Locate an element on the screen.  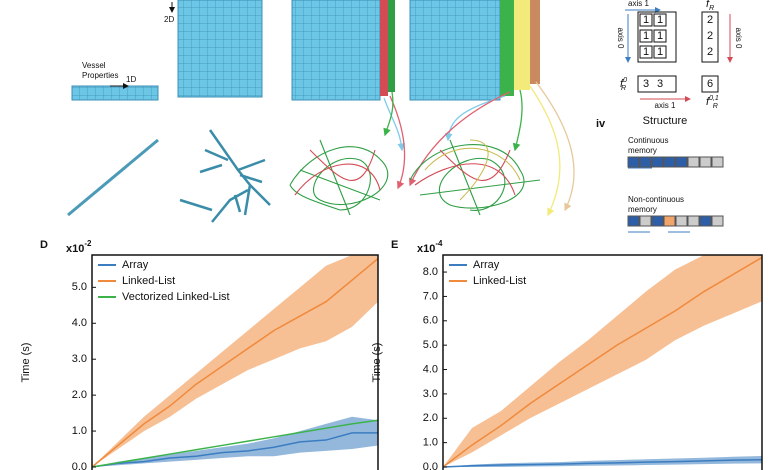
arrows is located at coordinates (479, 149).